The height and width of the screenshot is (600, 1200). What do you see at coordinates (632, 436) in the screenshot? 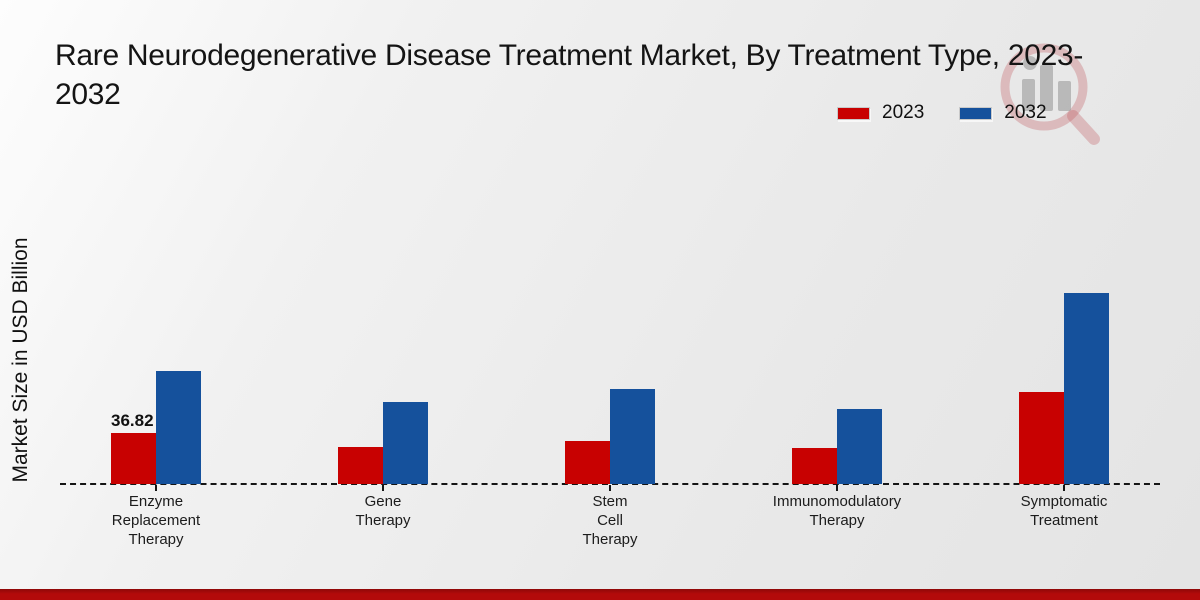
I see `bar-2032-stem-cell-therapy` at bounding box center [632, 436].